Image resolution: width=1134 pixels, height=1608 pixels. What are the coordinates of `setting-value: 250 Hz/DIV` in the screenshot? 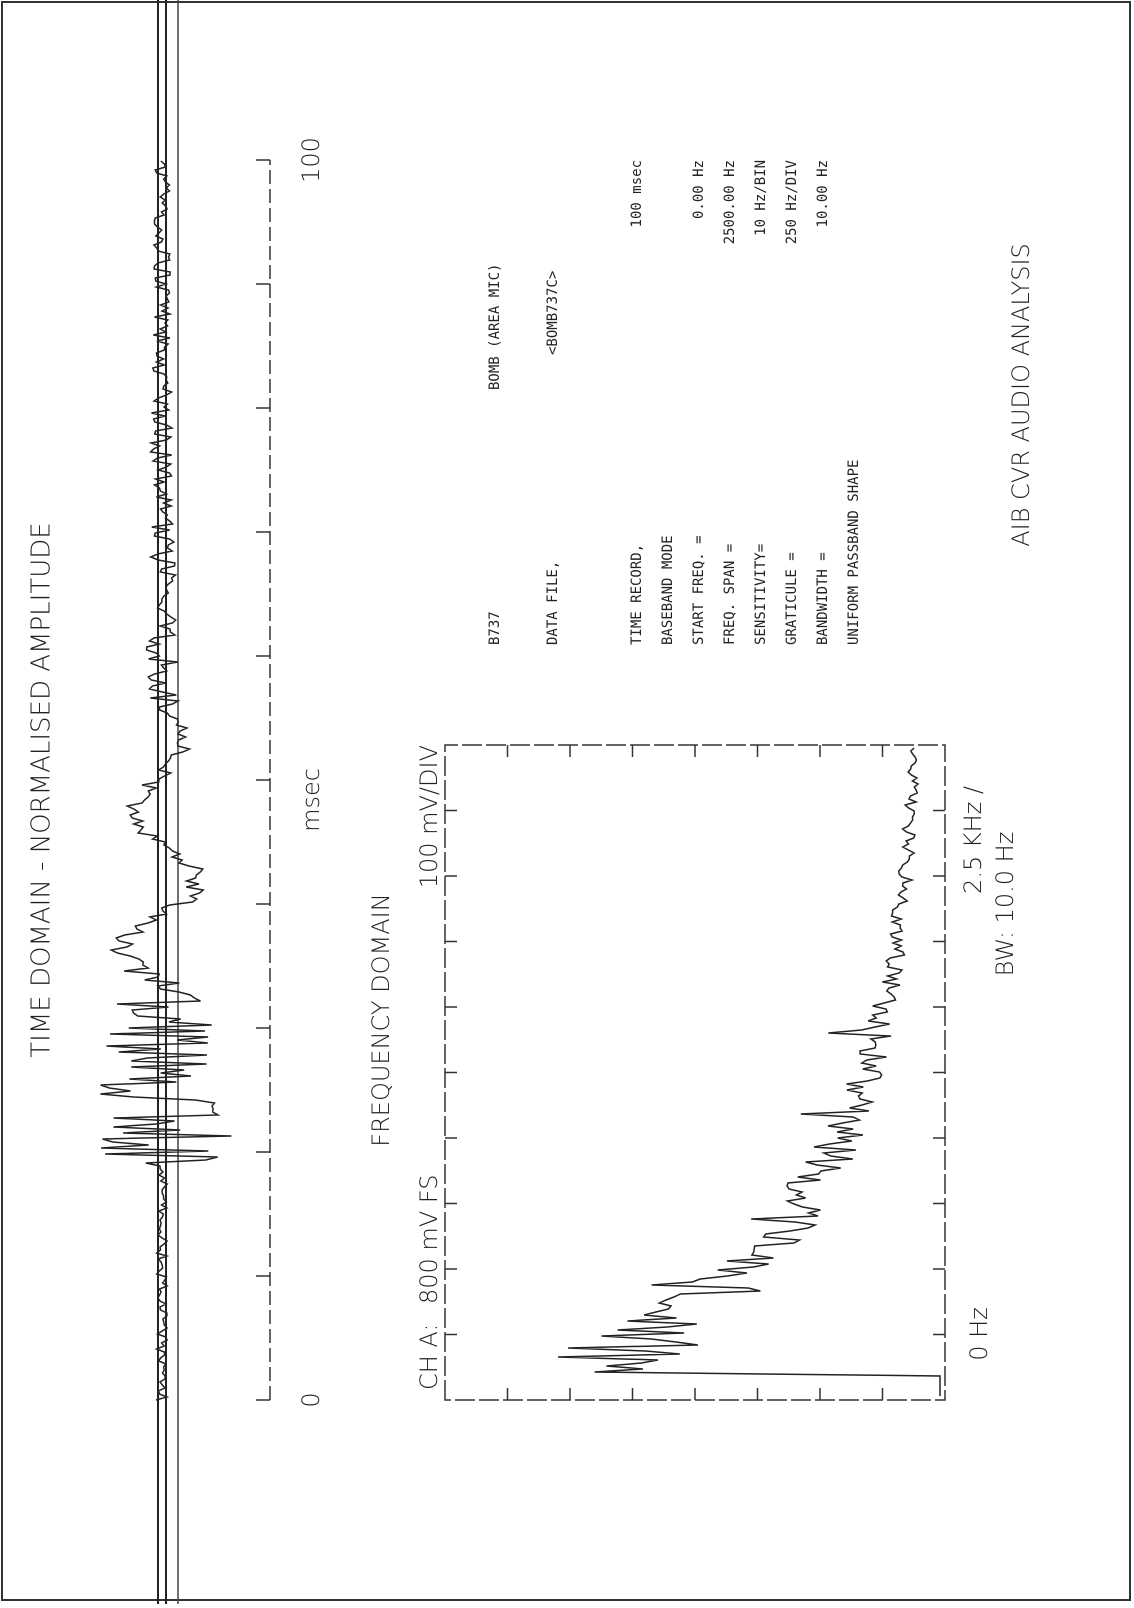 It's located at (792, 201).